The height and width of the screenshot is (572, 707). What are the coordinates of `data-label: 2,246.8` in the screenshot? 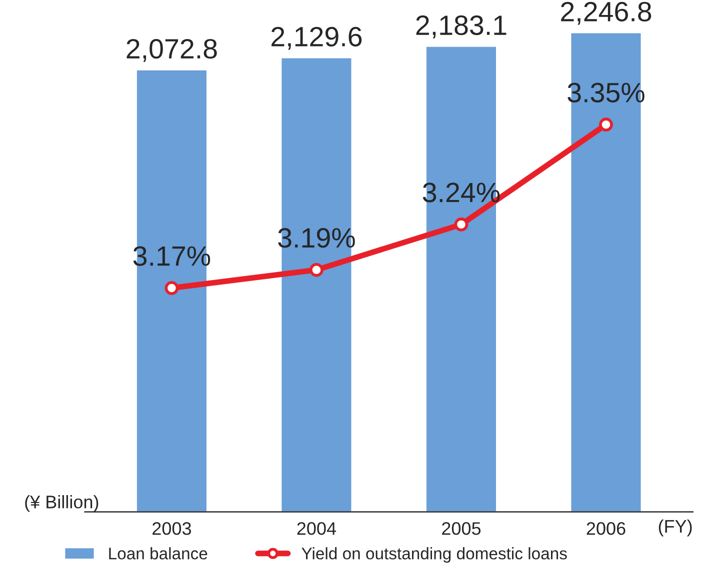 It's located at (606, 13).